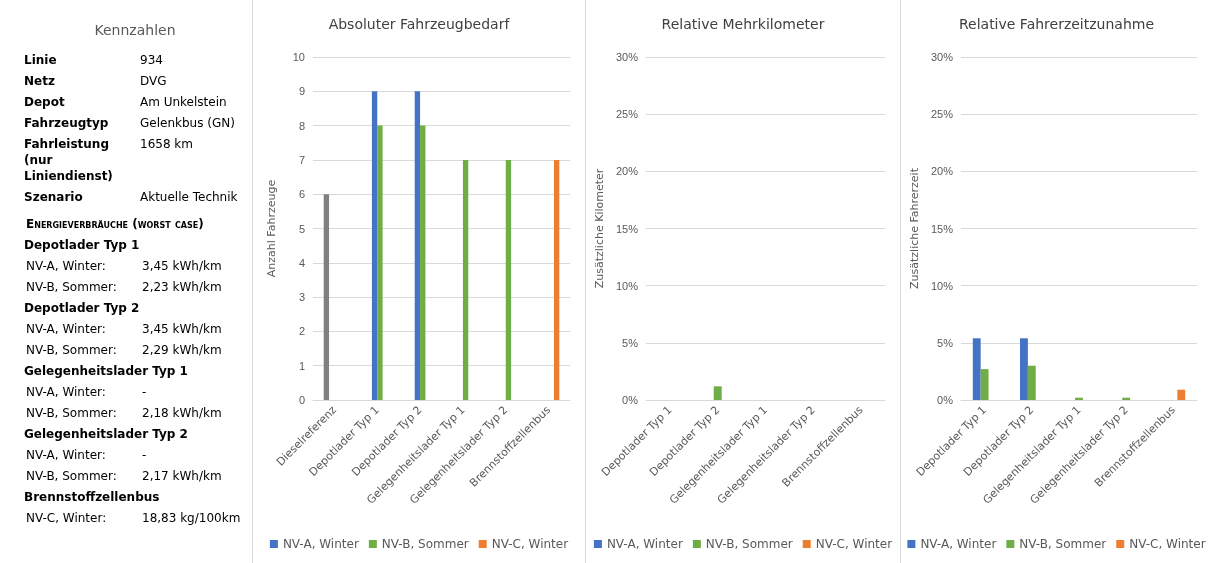 This screenshot has height=563, width=1212. I want to click on text: Gelegenheitslader Typ 1, so click(106, 371).